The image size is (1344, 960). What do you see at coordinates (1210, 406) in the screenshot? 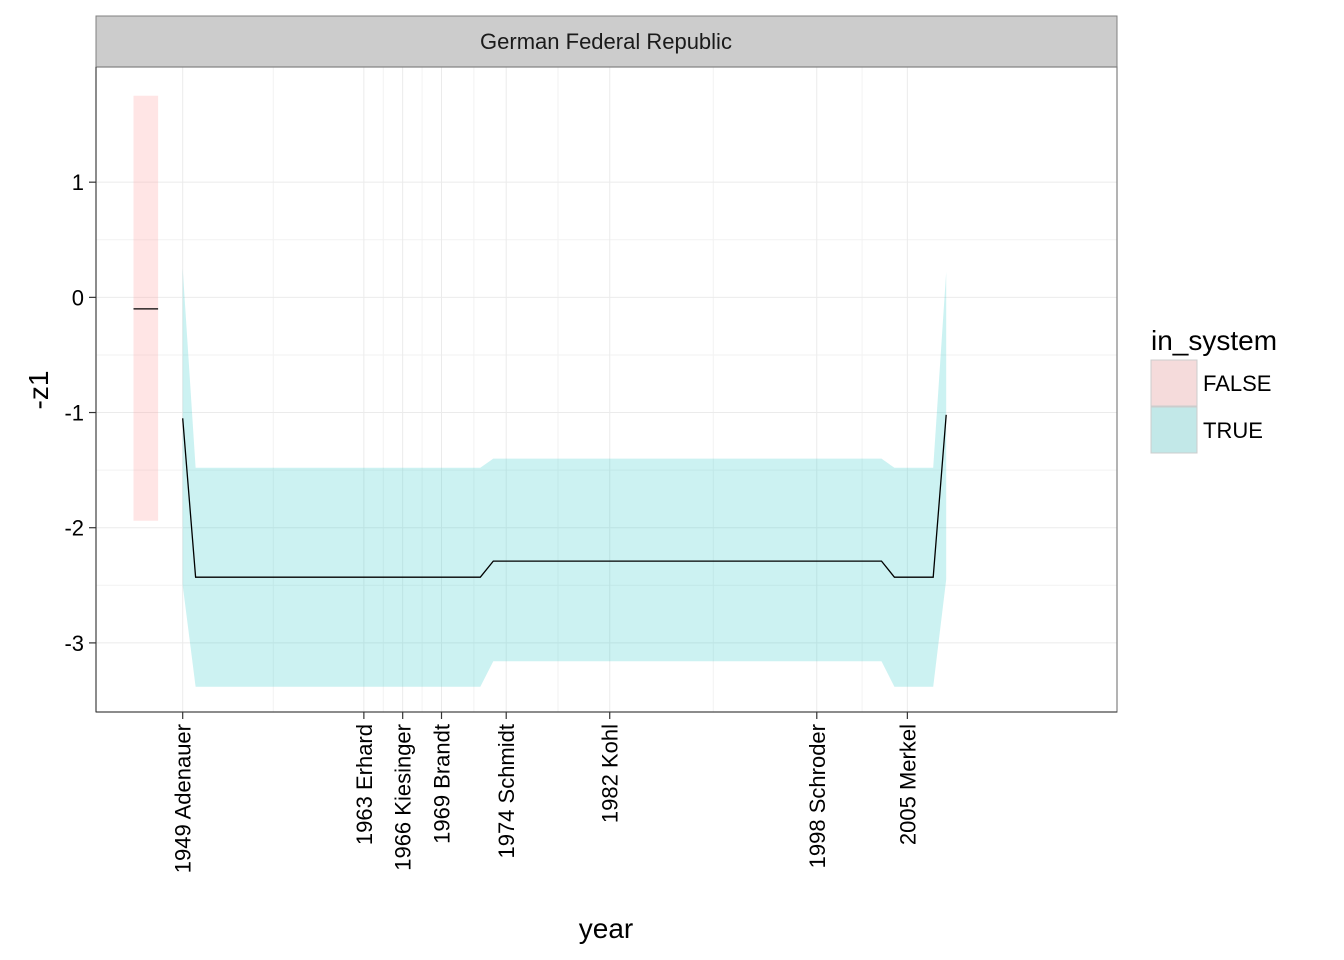
I see `legend-keys: FALSE TRUE` at bounding box center [1210, 406].